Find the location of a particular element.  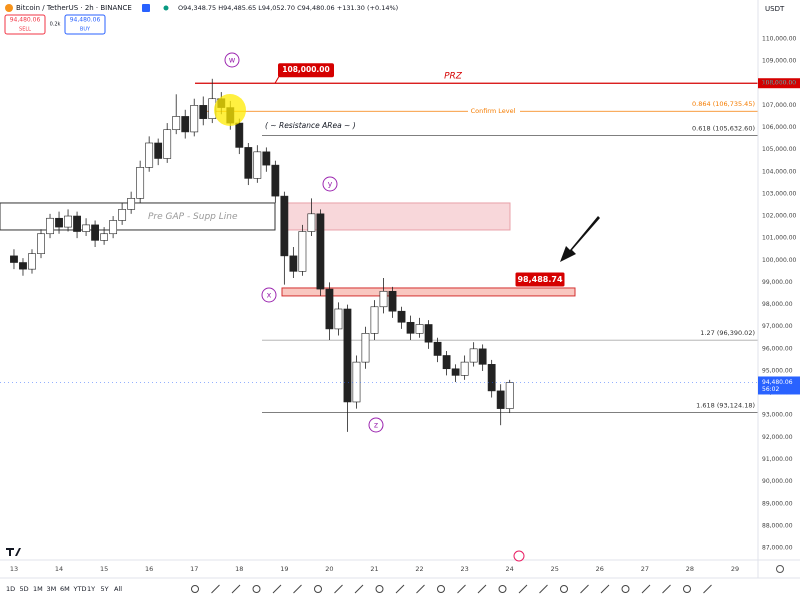

y-tick-label: 110,000.00 is located at coordinates (779, 38).